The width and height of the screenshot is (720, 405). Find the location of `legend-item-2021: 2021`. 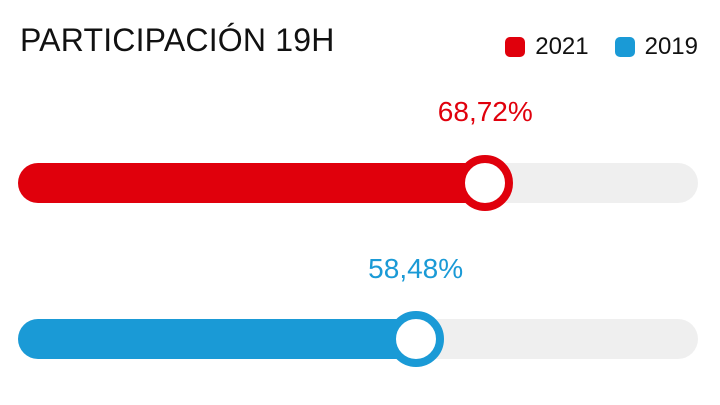

legend-item-2021: 2021 is located at coordinates (547, 47).